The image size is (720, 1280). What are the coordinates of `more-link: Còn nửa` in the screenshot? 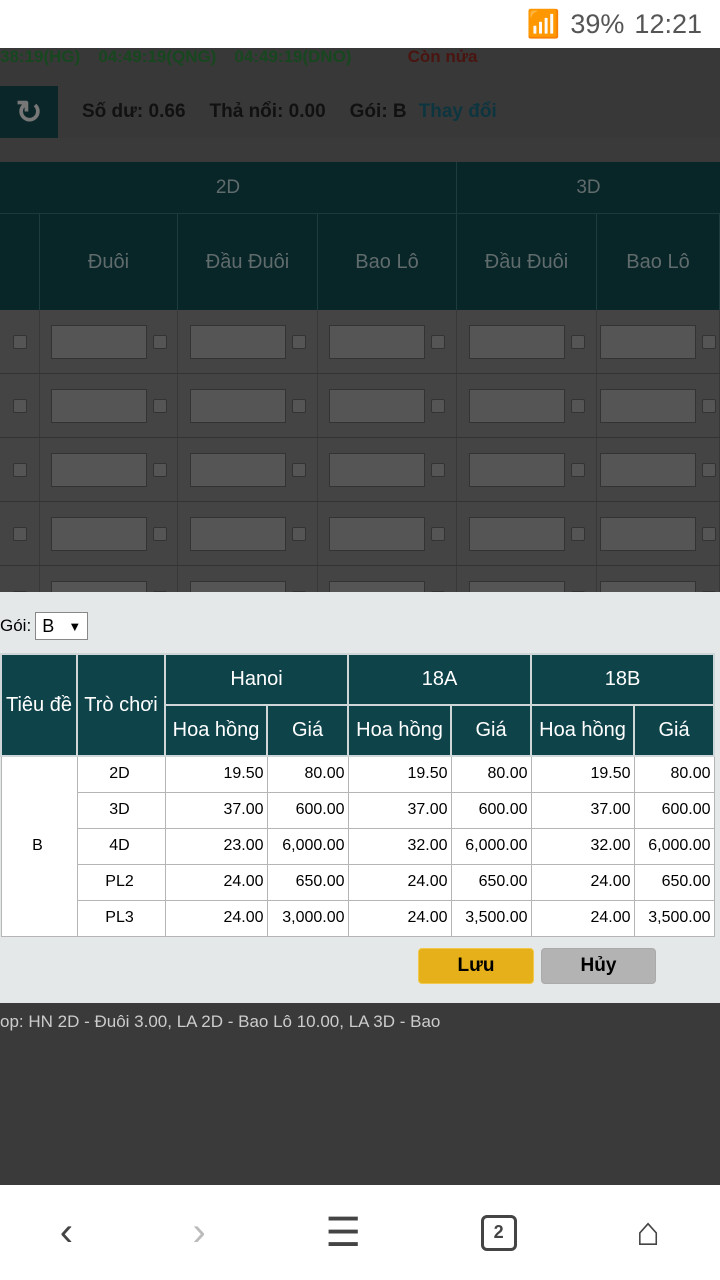 It's located at (442, 56).